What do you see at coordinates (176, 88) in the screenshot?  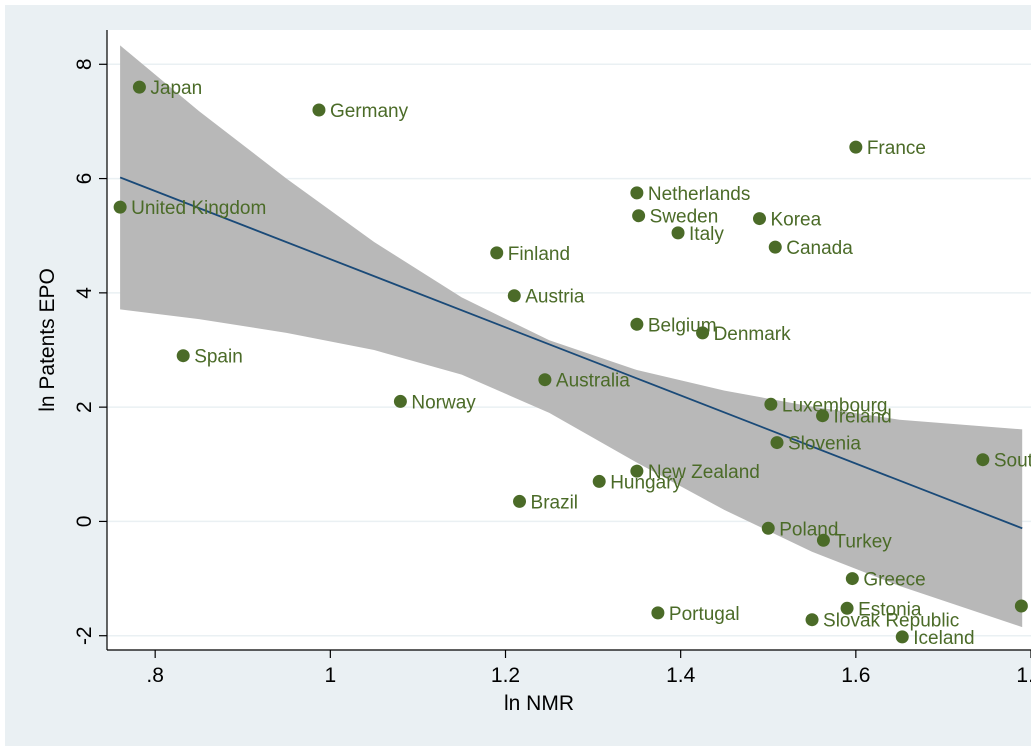 I see `point-label: Japan` at bounding box center [176, 88].